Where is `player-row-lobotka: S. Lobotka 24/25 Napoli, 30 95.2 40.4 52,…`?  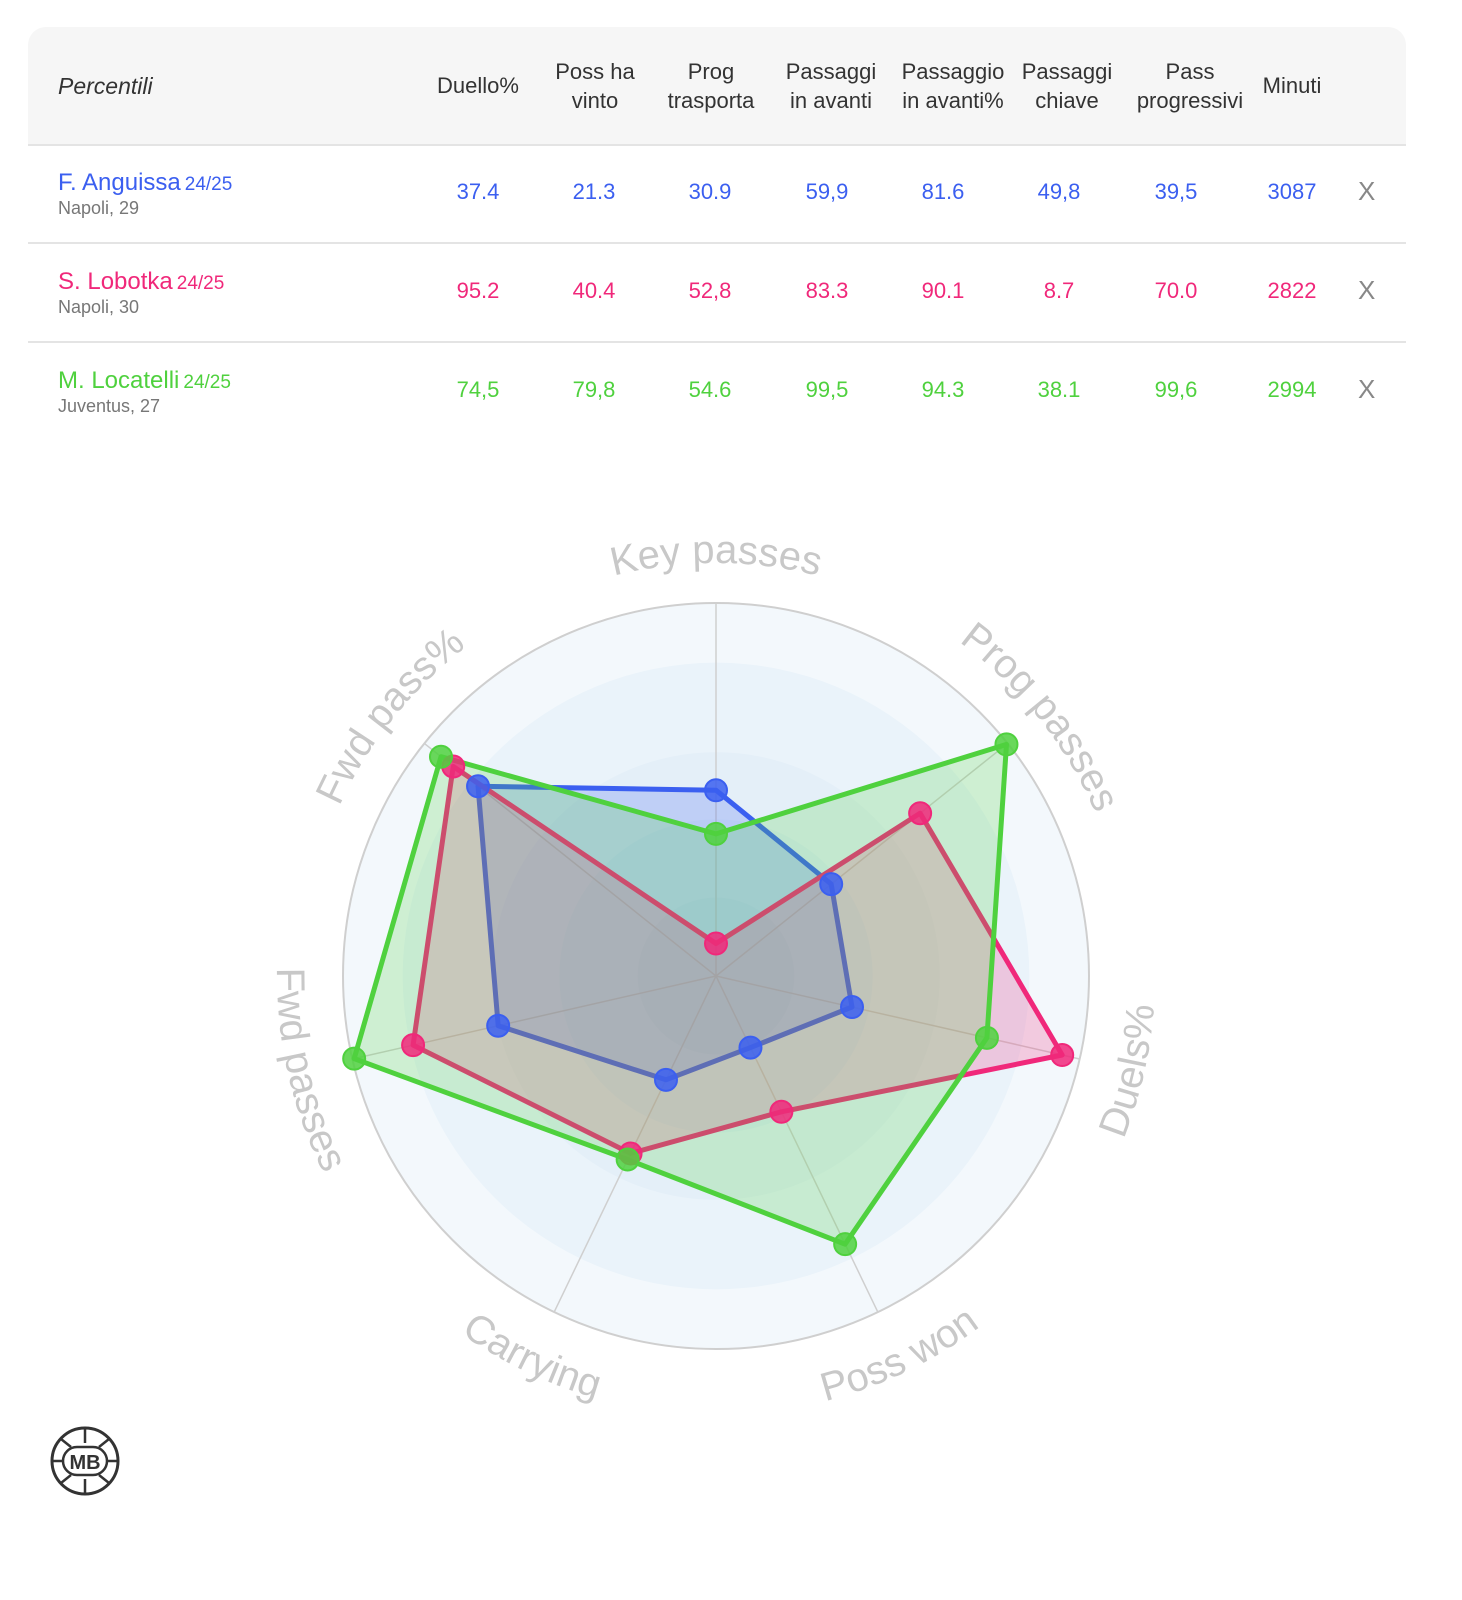
player-row-lobotka: S. Lobotka 24/25 Napoli, 30 95.2 40.4 52,… is located at coordinates (717, 293).